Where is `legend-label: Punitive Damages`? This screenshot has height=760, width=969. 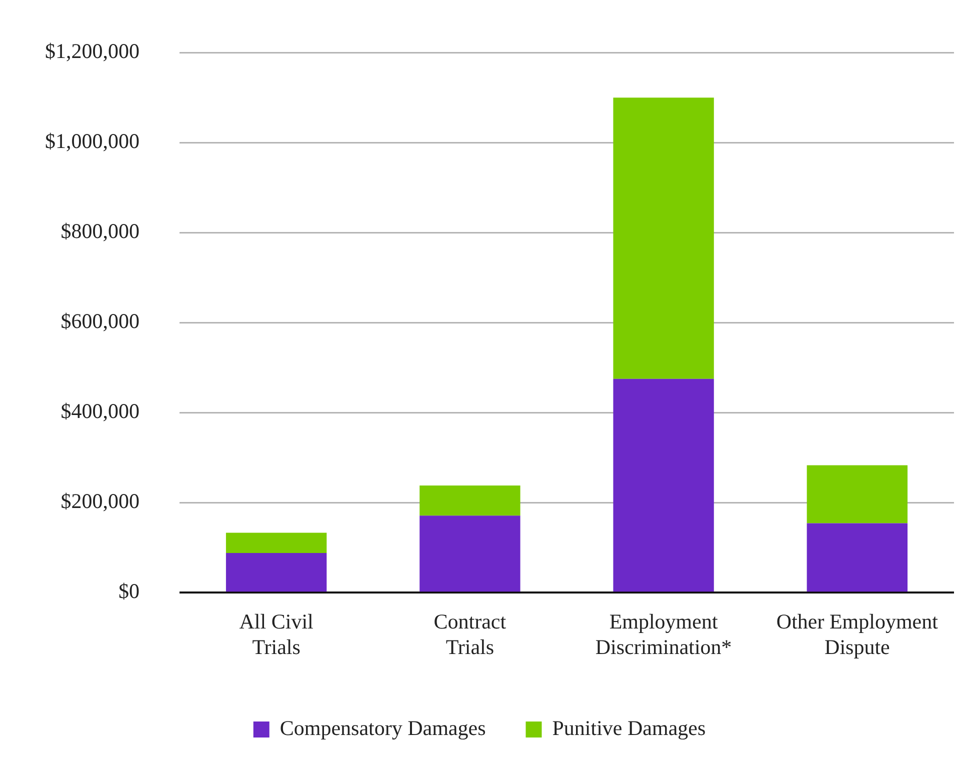
legend-label: Punitive Damages is located at coordinates (629, 728).